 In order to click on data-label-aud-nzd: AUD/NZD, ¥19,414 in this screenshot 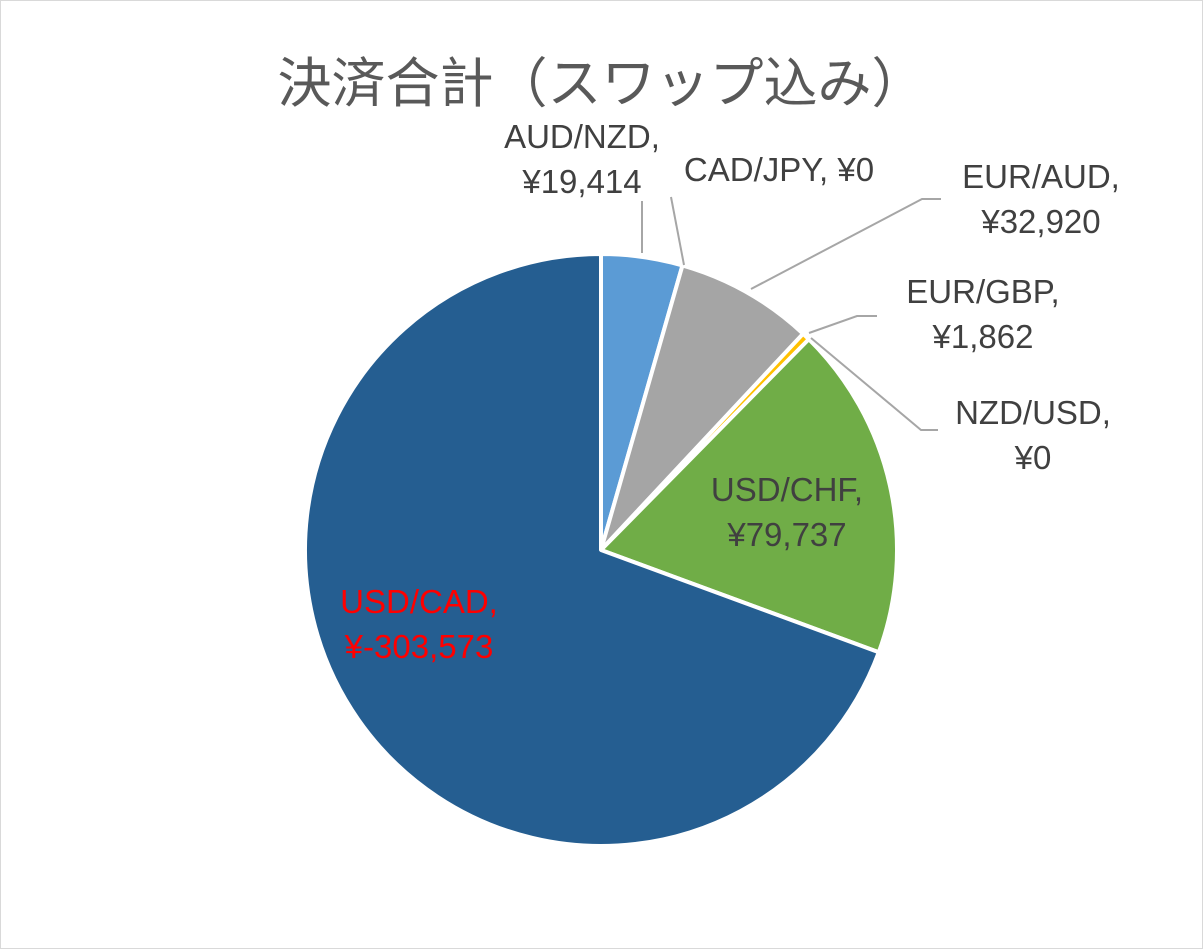, I will do `click(582, 159)`.